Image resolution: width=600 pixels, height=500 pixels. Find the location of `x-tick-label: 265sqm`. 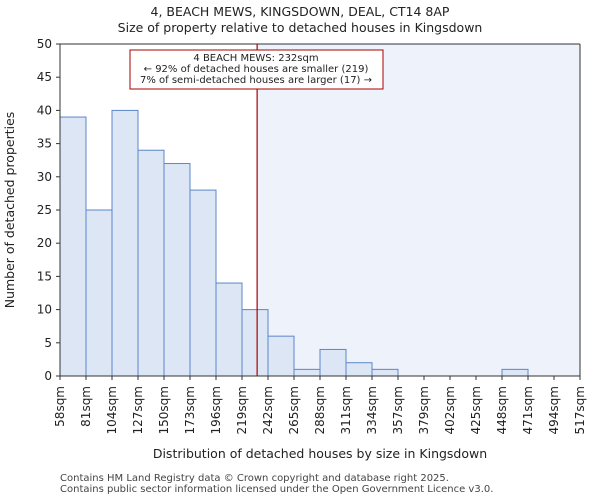

x-tick-label: 265sqm is located at coordinates (294, 410).